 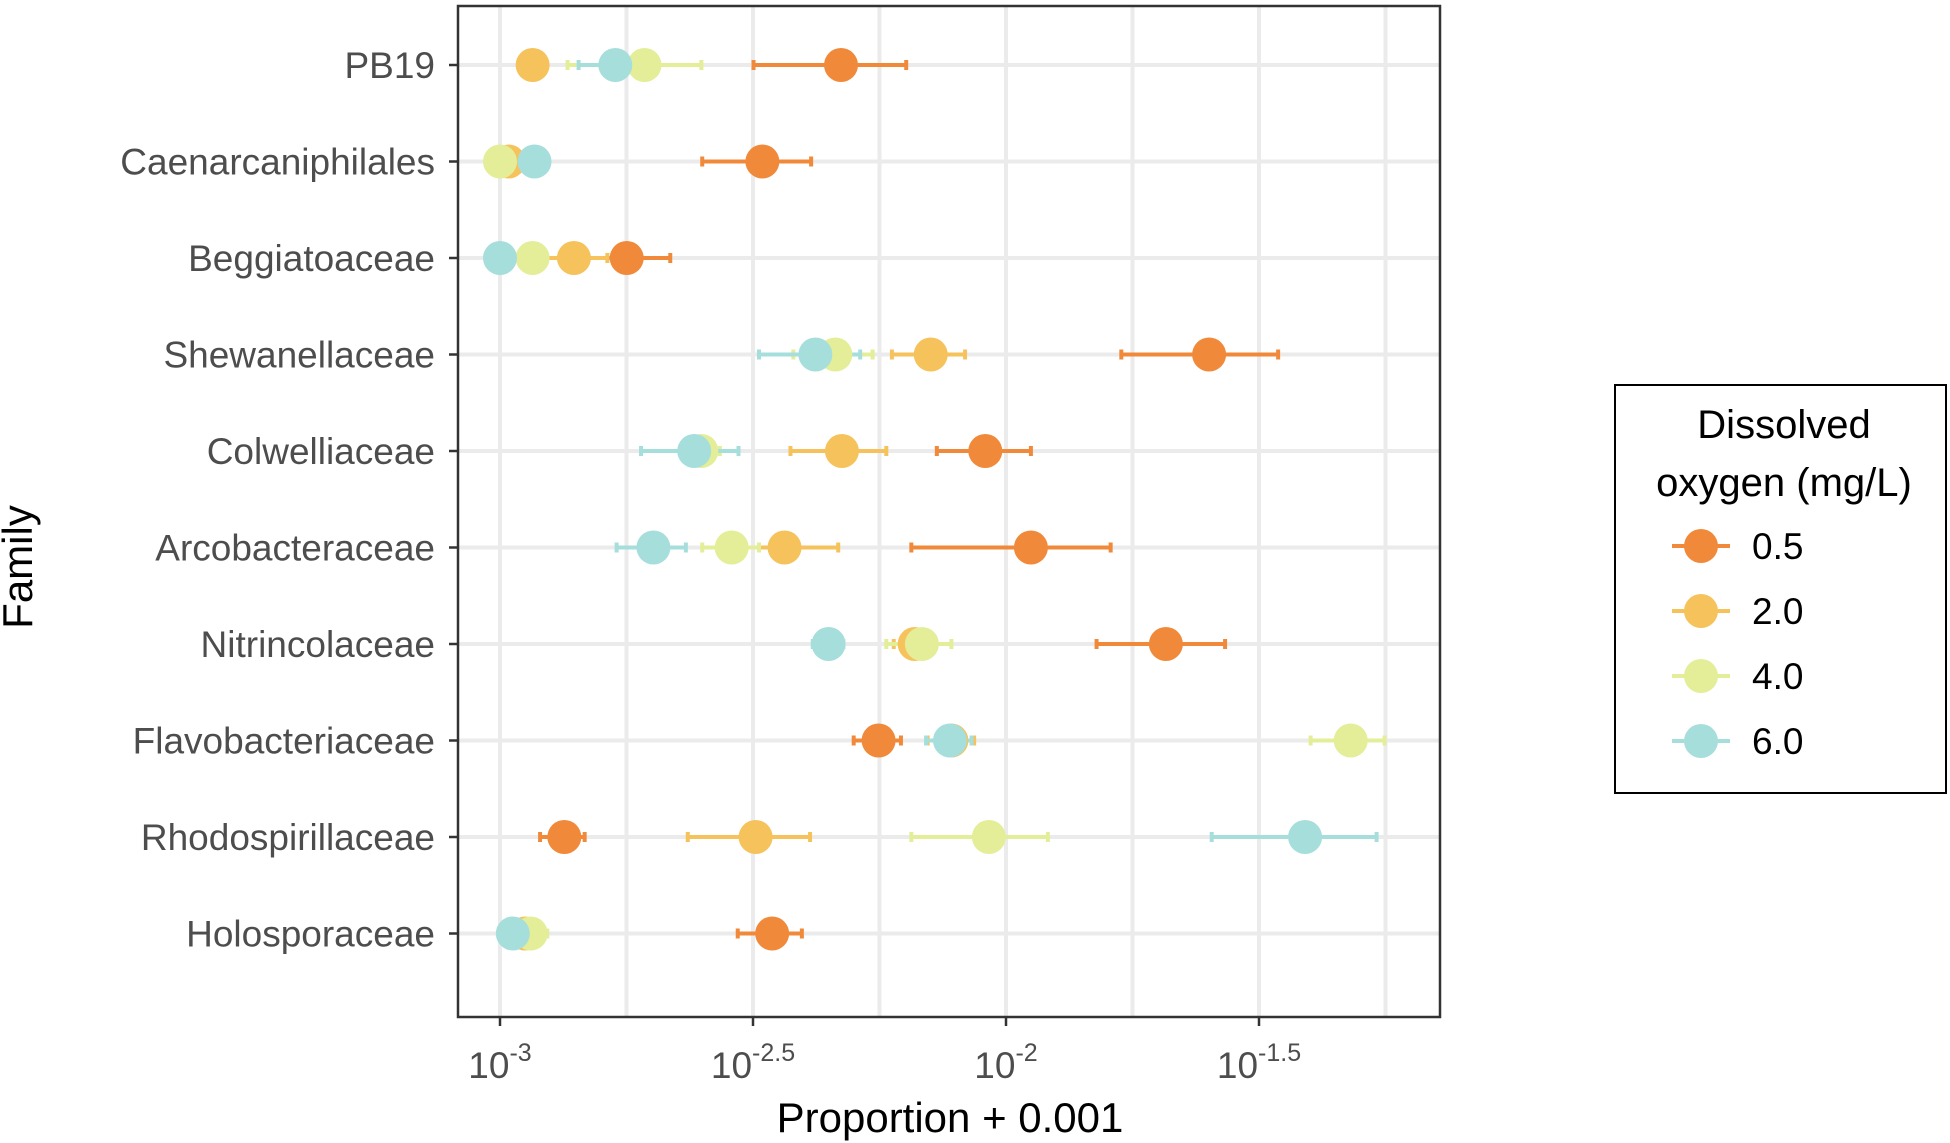 I want to click on legend-item-4.0: 4.0, so click(x=1737, y=676).